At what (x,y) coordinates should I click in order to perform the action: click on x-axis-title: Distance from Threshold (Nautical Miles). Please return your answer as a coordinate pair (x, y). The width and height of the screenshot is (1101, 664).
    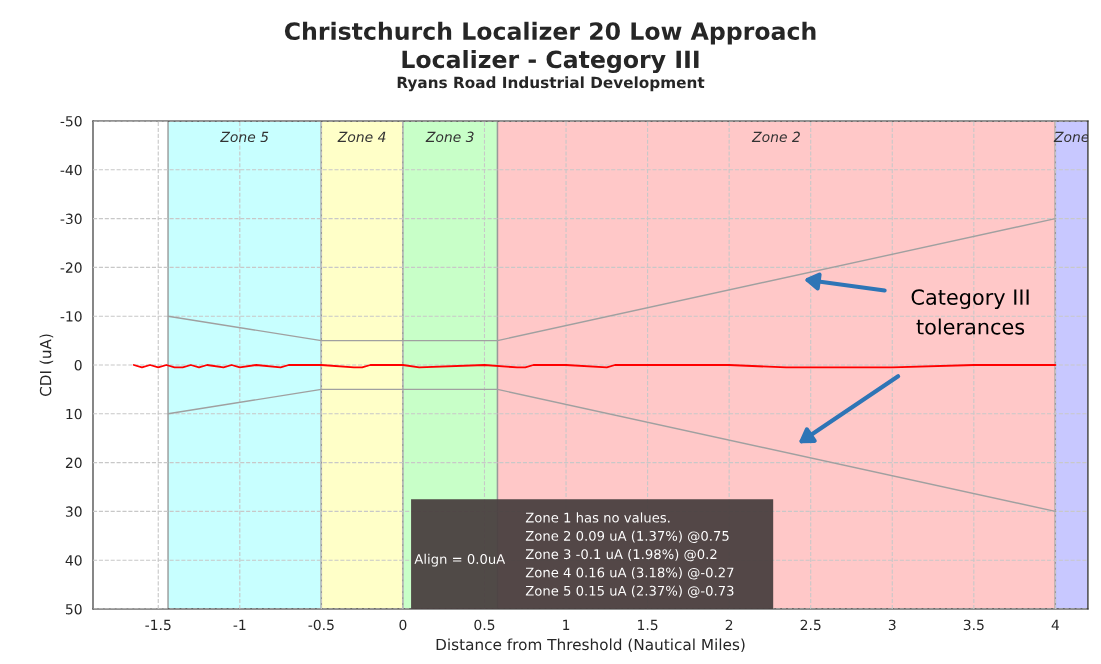
    Looking at the image, I should click on (590, 645).